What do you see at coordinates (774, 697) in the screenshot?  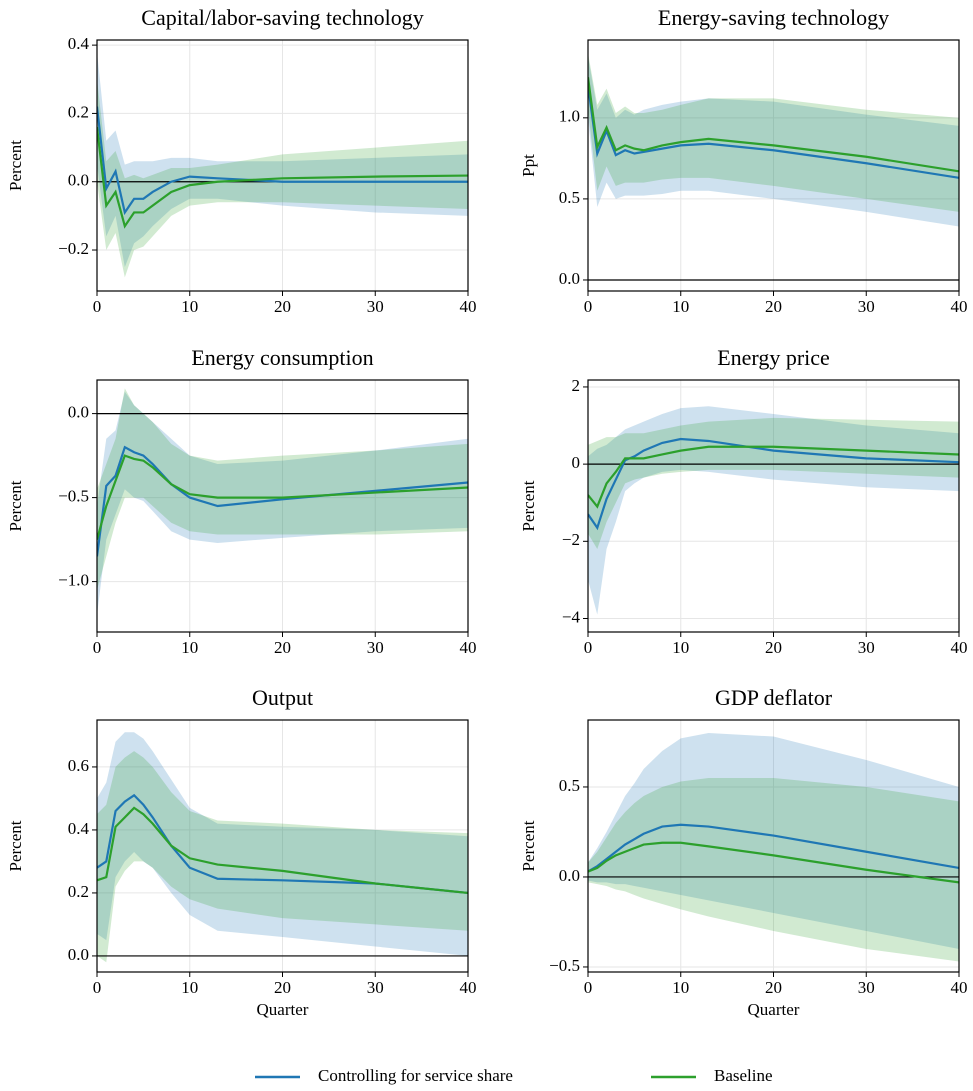 I see `chart-title: GDP deflator` at bounding box center [774, 697].